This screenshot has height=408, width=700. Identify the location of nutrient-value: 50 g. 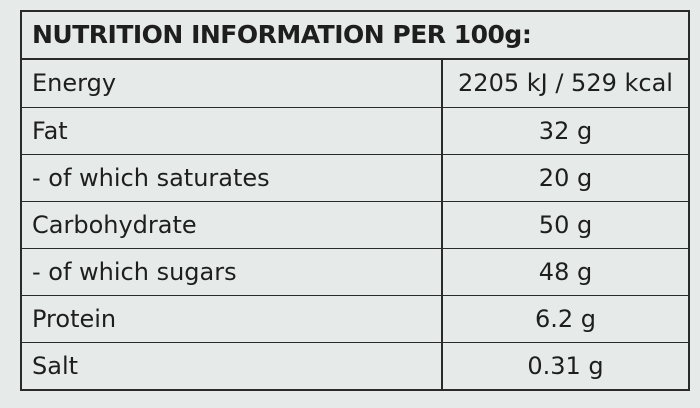
(564, 224).